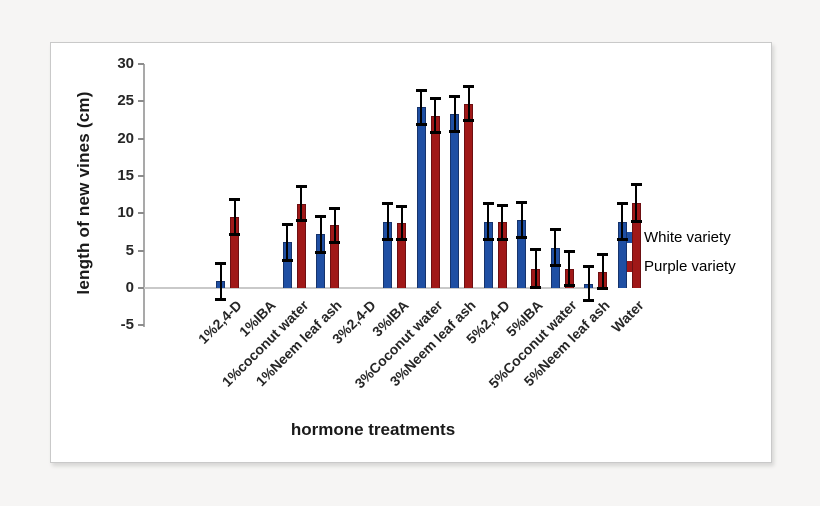  I want to click on y-tick-label: 30, so click(125, 63).